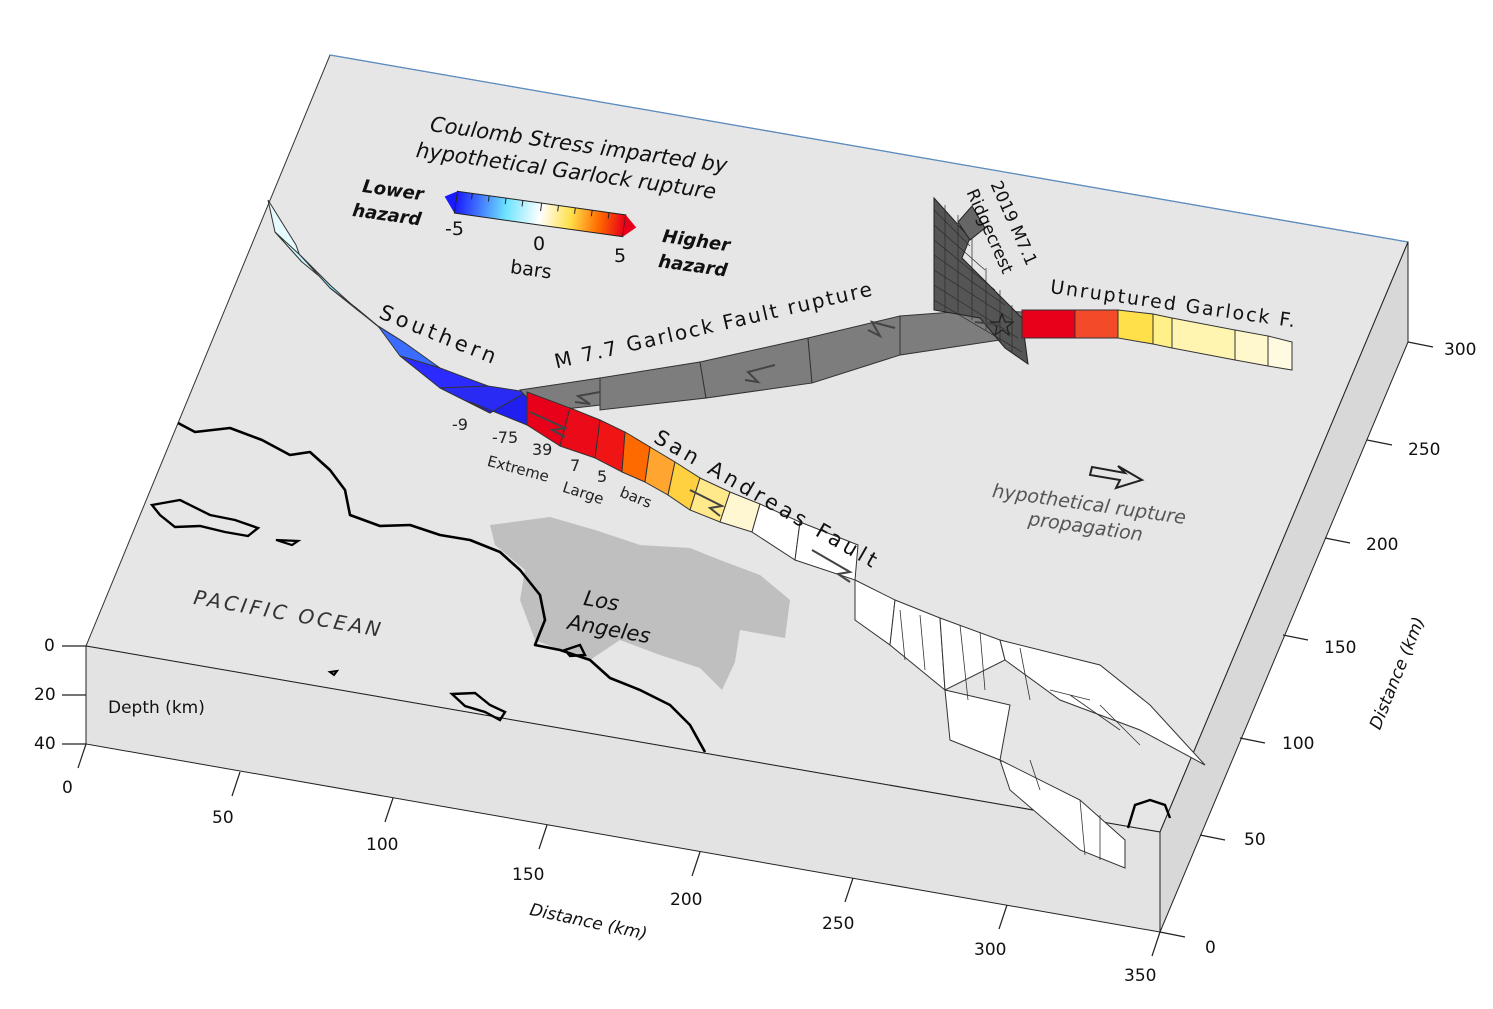 The width and height of the screenshot is (1493, 1009). Describe the element at coordinates (869, 148) in the screenshot. I see `block-top-back-edge` at that location.